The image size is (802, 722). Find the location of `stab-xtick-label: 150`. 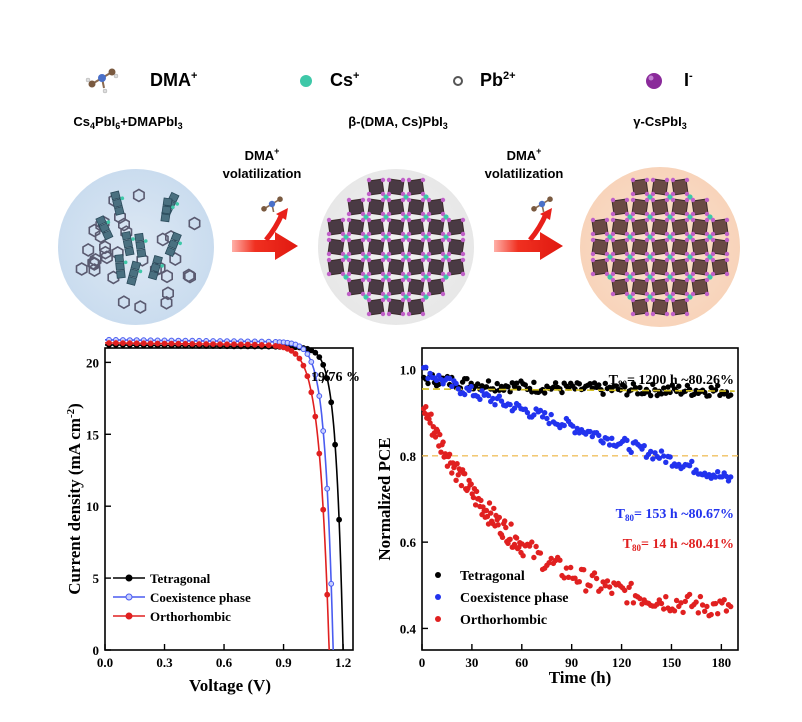

stab-xtick-label: 150 is located at coordinates (672, 662).